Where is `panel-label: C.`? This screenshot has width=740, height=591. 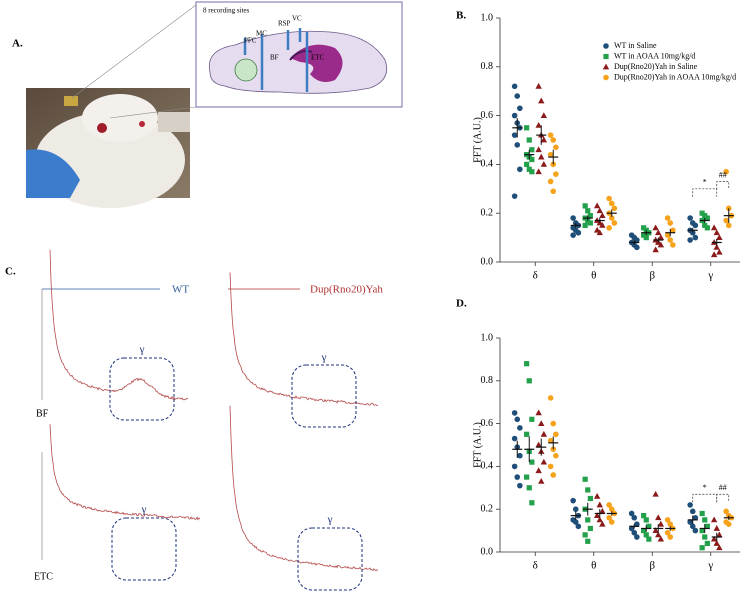
panel-label: C. is located at coordinates (10, 272).